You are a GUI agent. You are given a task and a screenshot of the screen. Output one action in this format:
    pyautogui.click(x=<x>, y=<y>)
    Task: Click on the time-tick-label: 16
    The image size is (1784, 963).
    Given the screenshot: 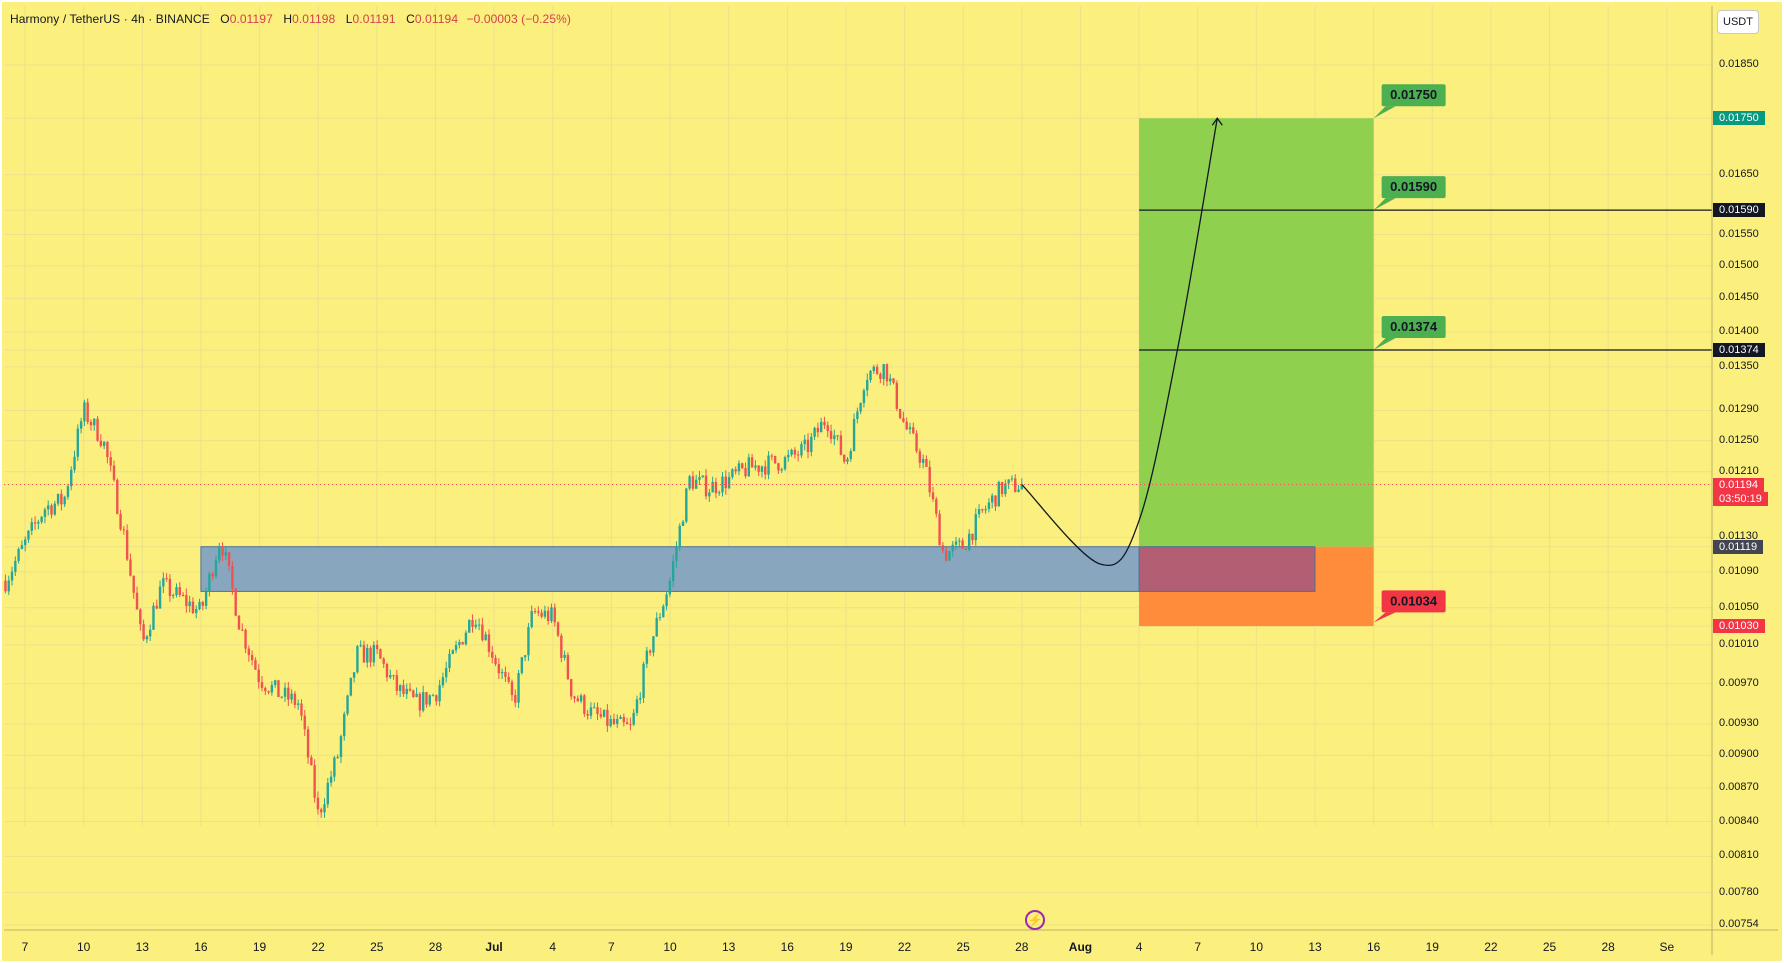 What is the action you would take?
    pyautogui.click(x=201, y=947)
    